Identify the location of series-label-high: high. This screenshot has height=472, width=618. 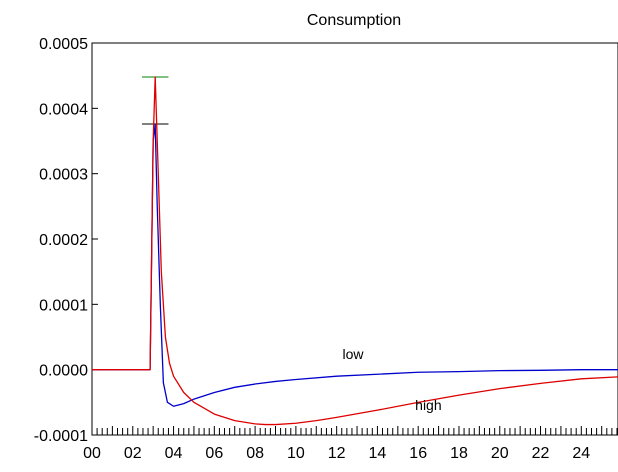
(428, 405).